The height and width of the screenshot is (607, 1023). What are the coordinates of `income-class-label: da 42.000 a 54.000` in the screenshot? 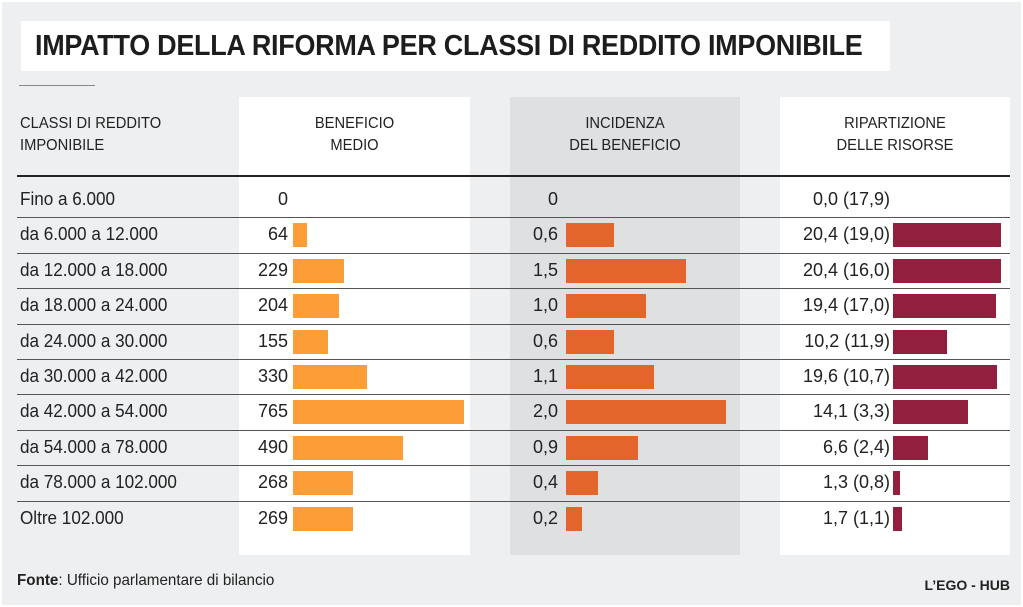 It's located at (94, 411).